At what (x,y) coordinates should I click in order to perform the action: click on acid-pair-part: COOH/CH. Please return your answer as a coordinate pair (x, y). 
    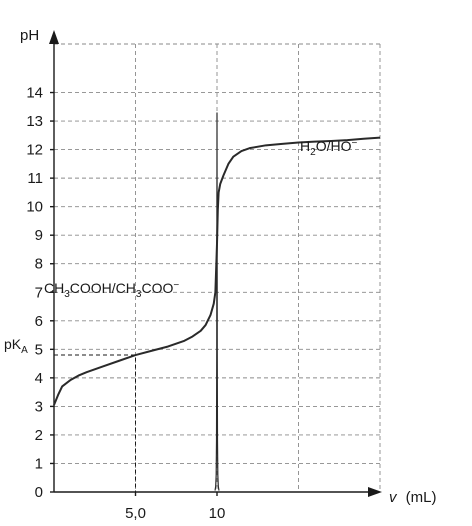
    Looking at the image, I should click on (103, 288).